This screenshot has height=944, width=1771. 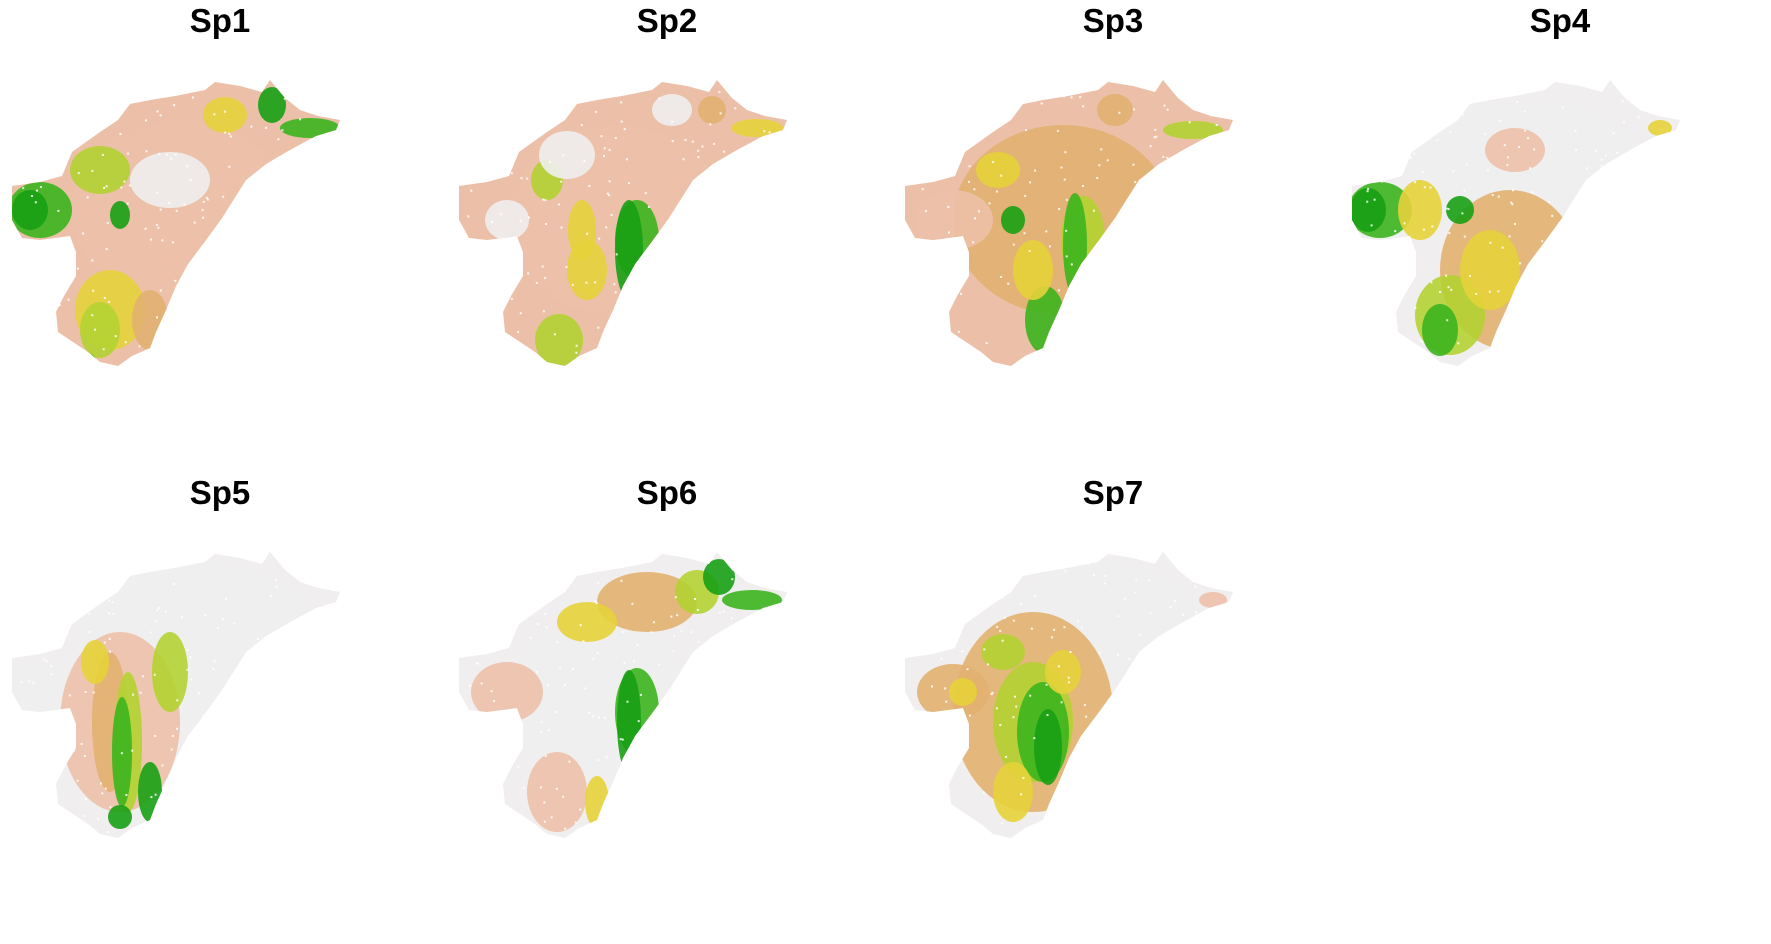 I want to click on suitability-map, so click(x=176, y=223).